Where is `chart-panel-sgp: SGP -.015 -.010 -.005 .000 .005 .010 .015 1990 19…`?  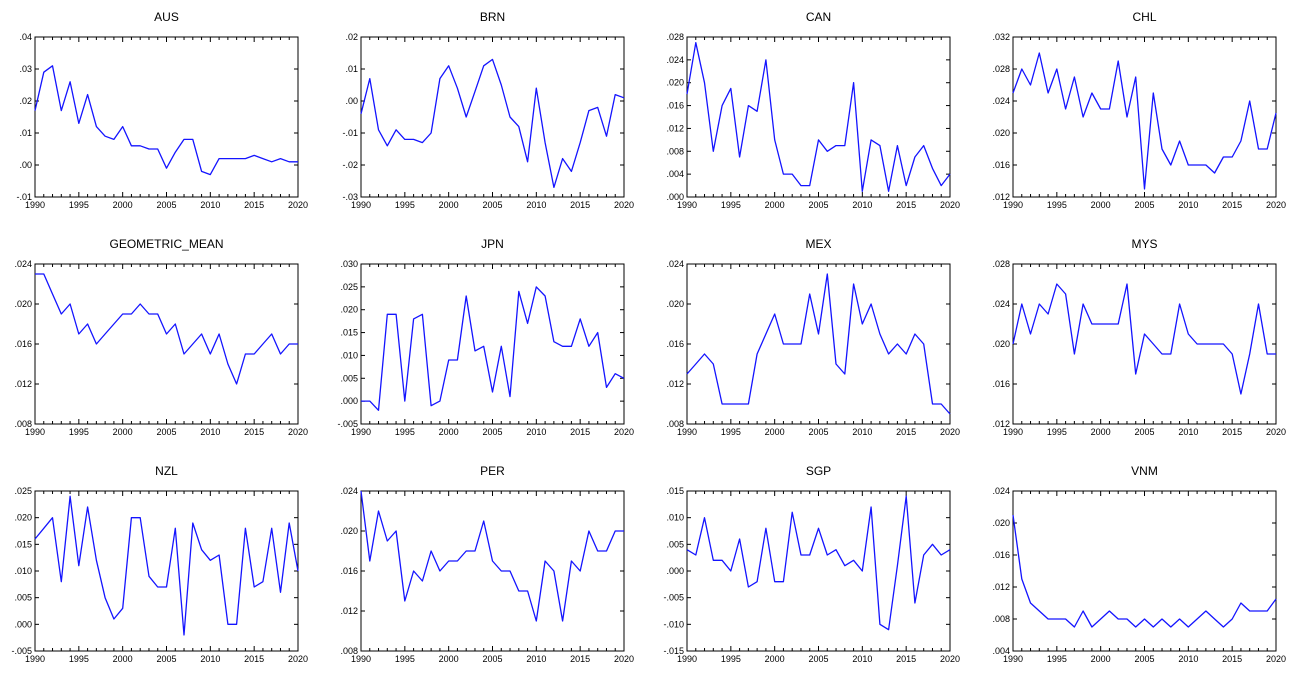 chart-panel-sgp: SGP -.015 -.010 -.005 .000 .005 .010 .015 1990 19… is located at coordinates (815, 567).